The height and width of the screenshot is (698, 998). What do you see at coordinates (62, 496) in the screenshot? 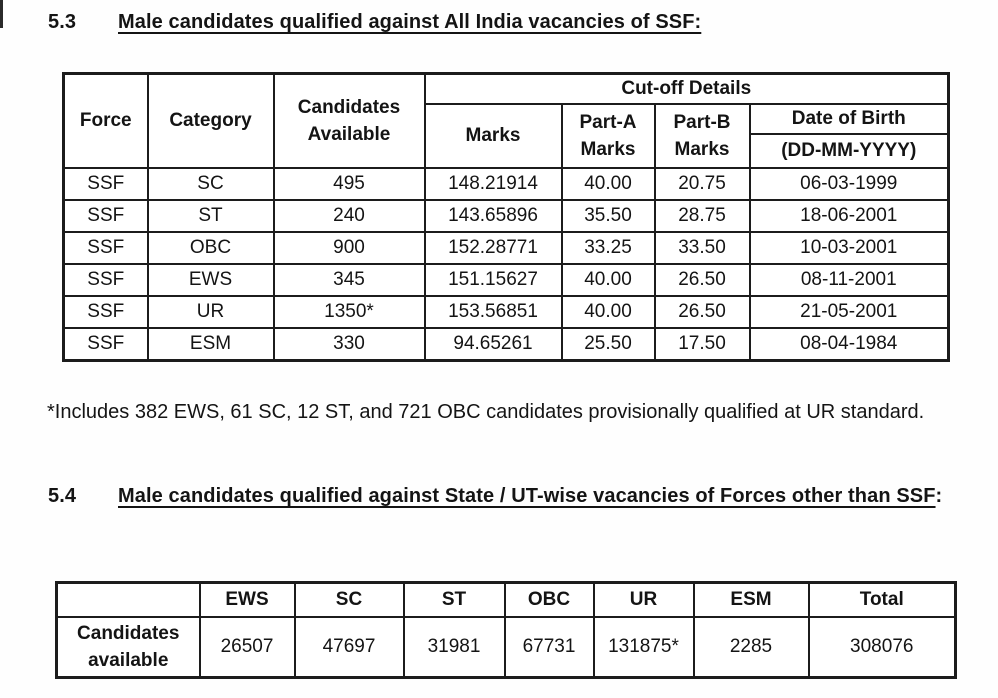
I see `section-5-4-number: 5.4` at bounding box center [62, 496].